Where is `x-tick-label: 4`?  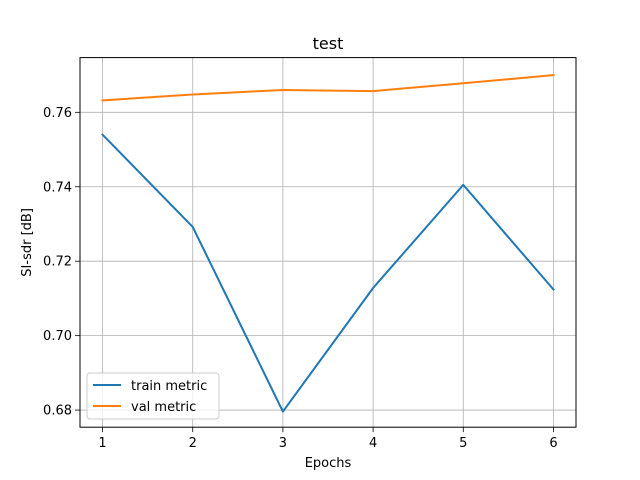 x-tick-label: 4 is located at coordinates (373, 443).